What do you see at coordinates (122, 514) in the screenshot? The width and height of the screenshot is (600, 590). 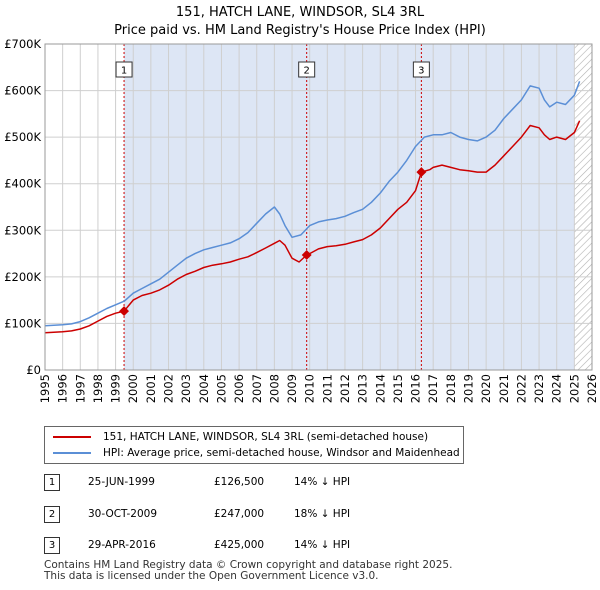 I see `sale-date: 30-OCT-2009` at bounding box center [122, 514].